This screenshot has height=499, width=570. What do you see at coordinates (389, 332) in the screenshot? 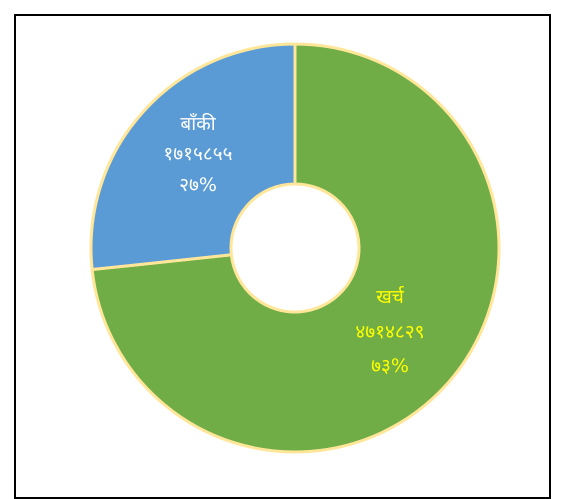
I see `slice-label-expense-value: ४७१४८२९` at bounding box center [389, 332].